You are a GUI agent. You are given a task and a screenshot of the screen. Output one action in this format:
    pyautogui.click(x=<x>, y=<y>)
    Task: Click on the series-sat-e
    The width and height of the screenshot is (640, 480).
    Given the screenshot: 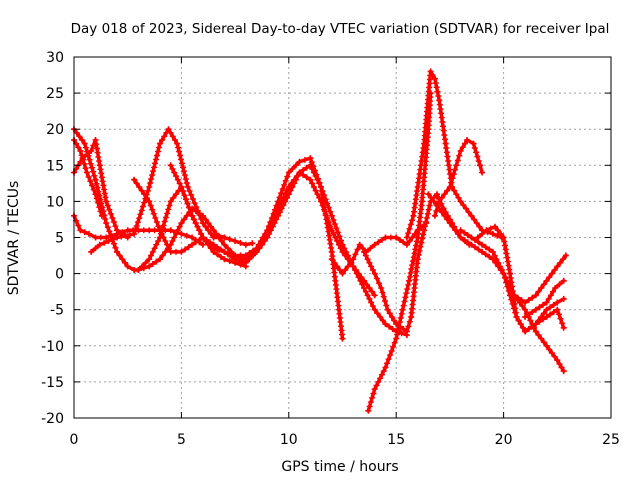 What is the action you would take?
    pyautogui.click(x=88, y=178)
    